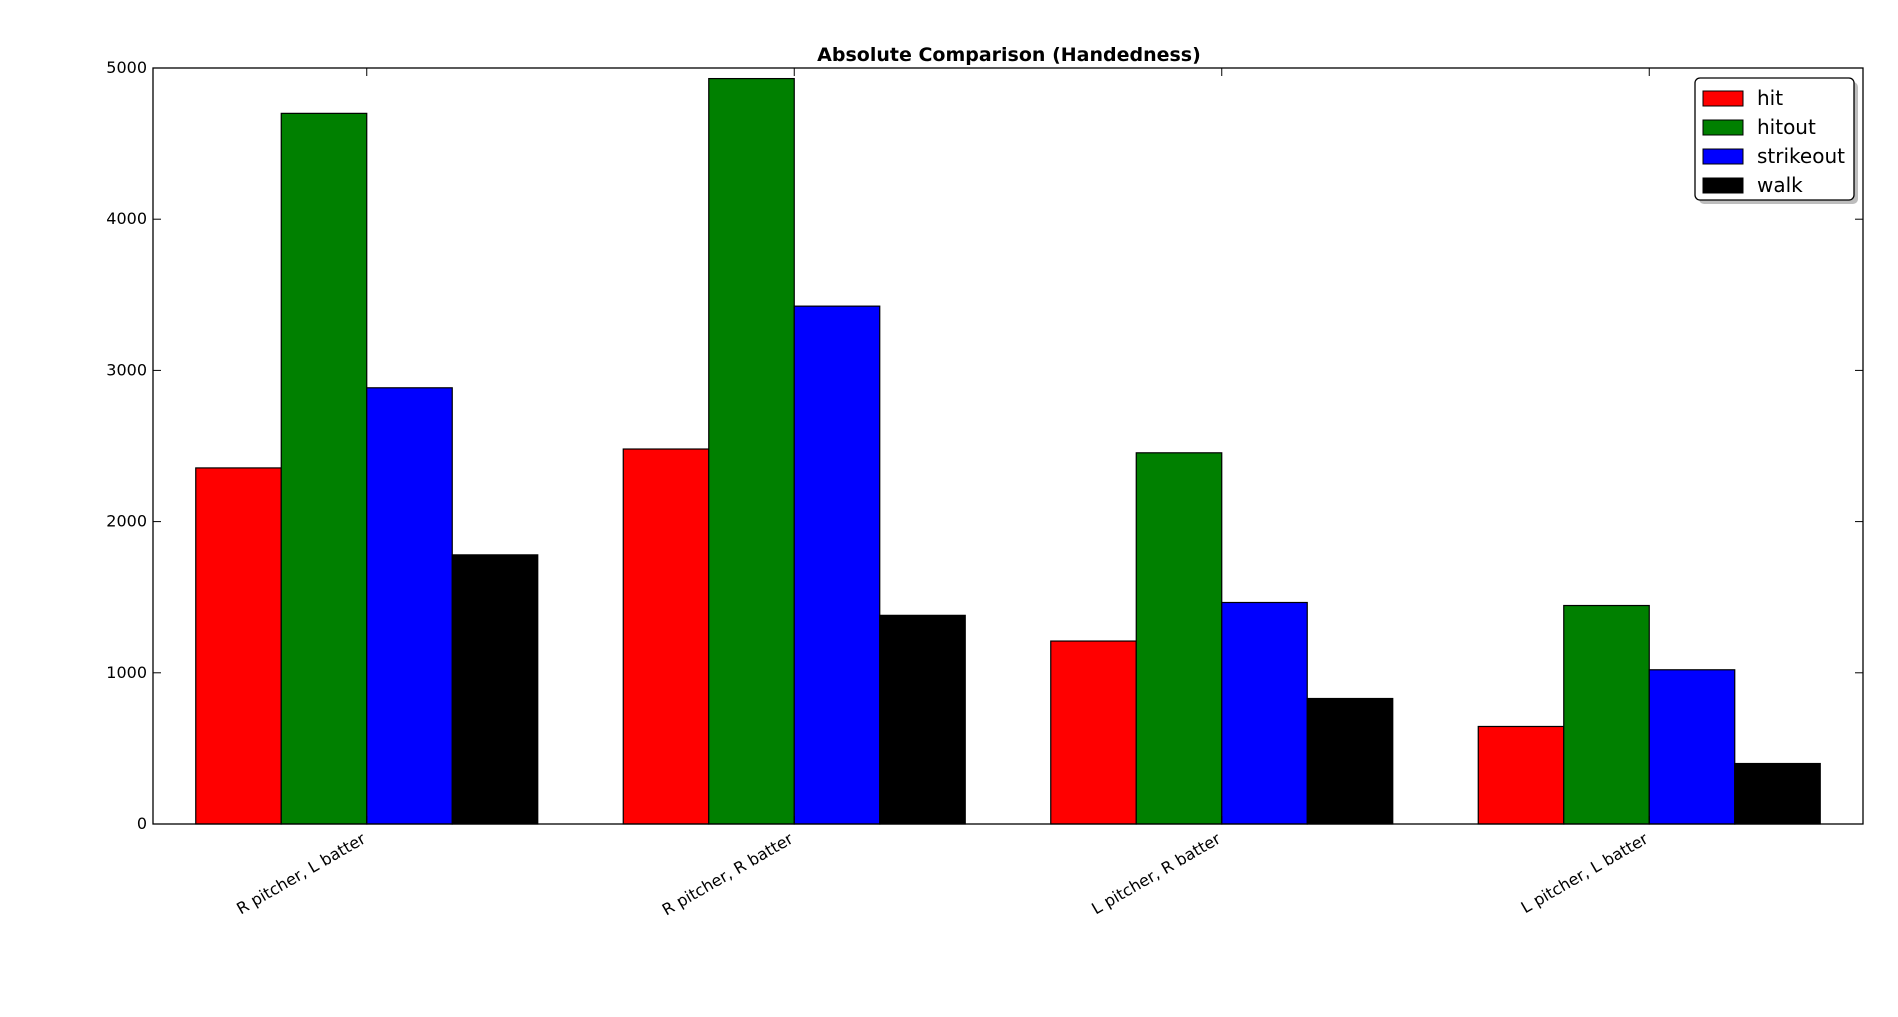  What do you see at coordinates (1801, 156) in the screenshot?
I see `legend-label-strikeout: strikeout` at bounding box center [1801, 156].